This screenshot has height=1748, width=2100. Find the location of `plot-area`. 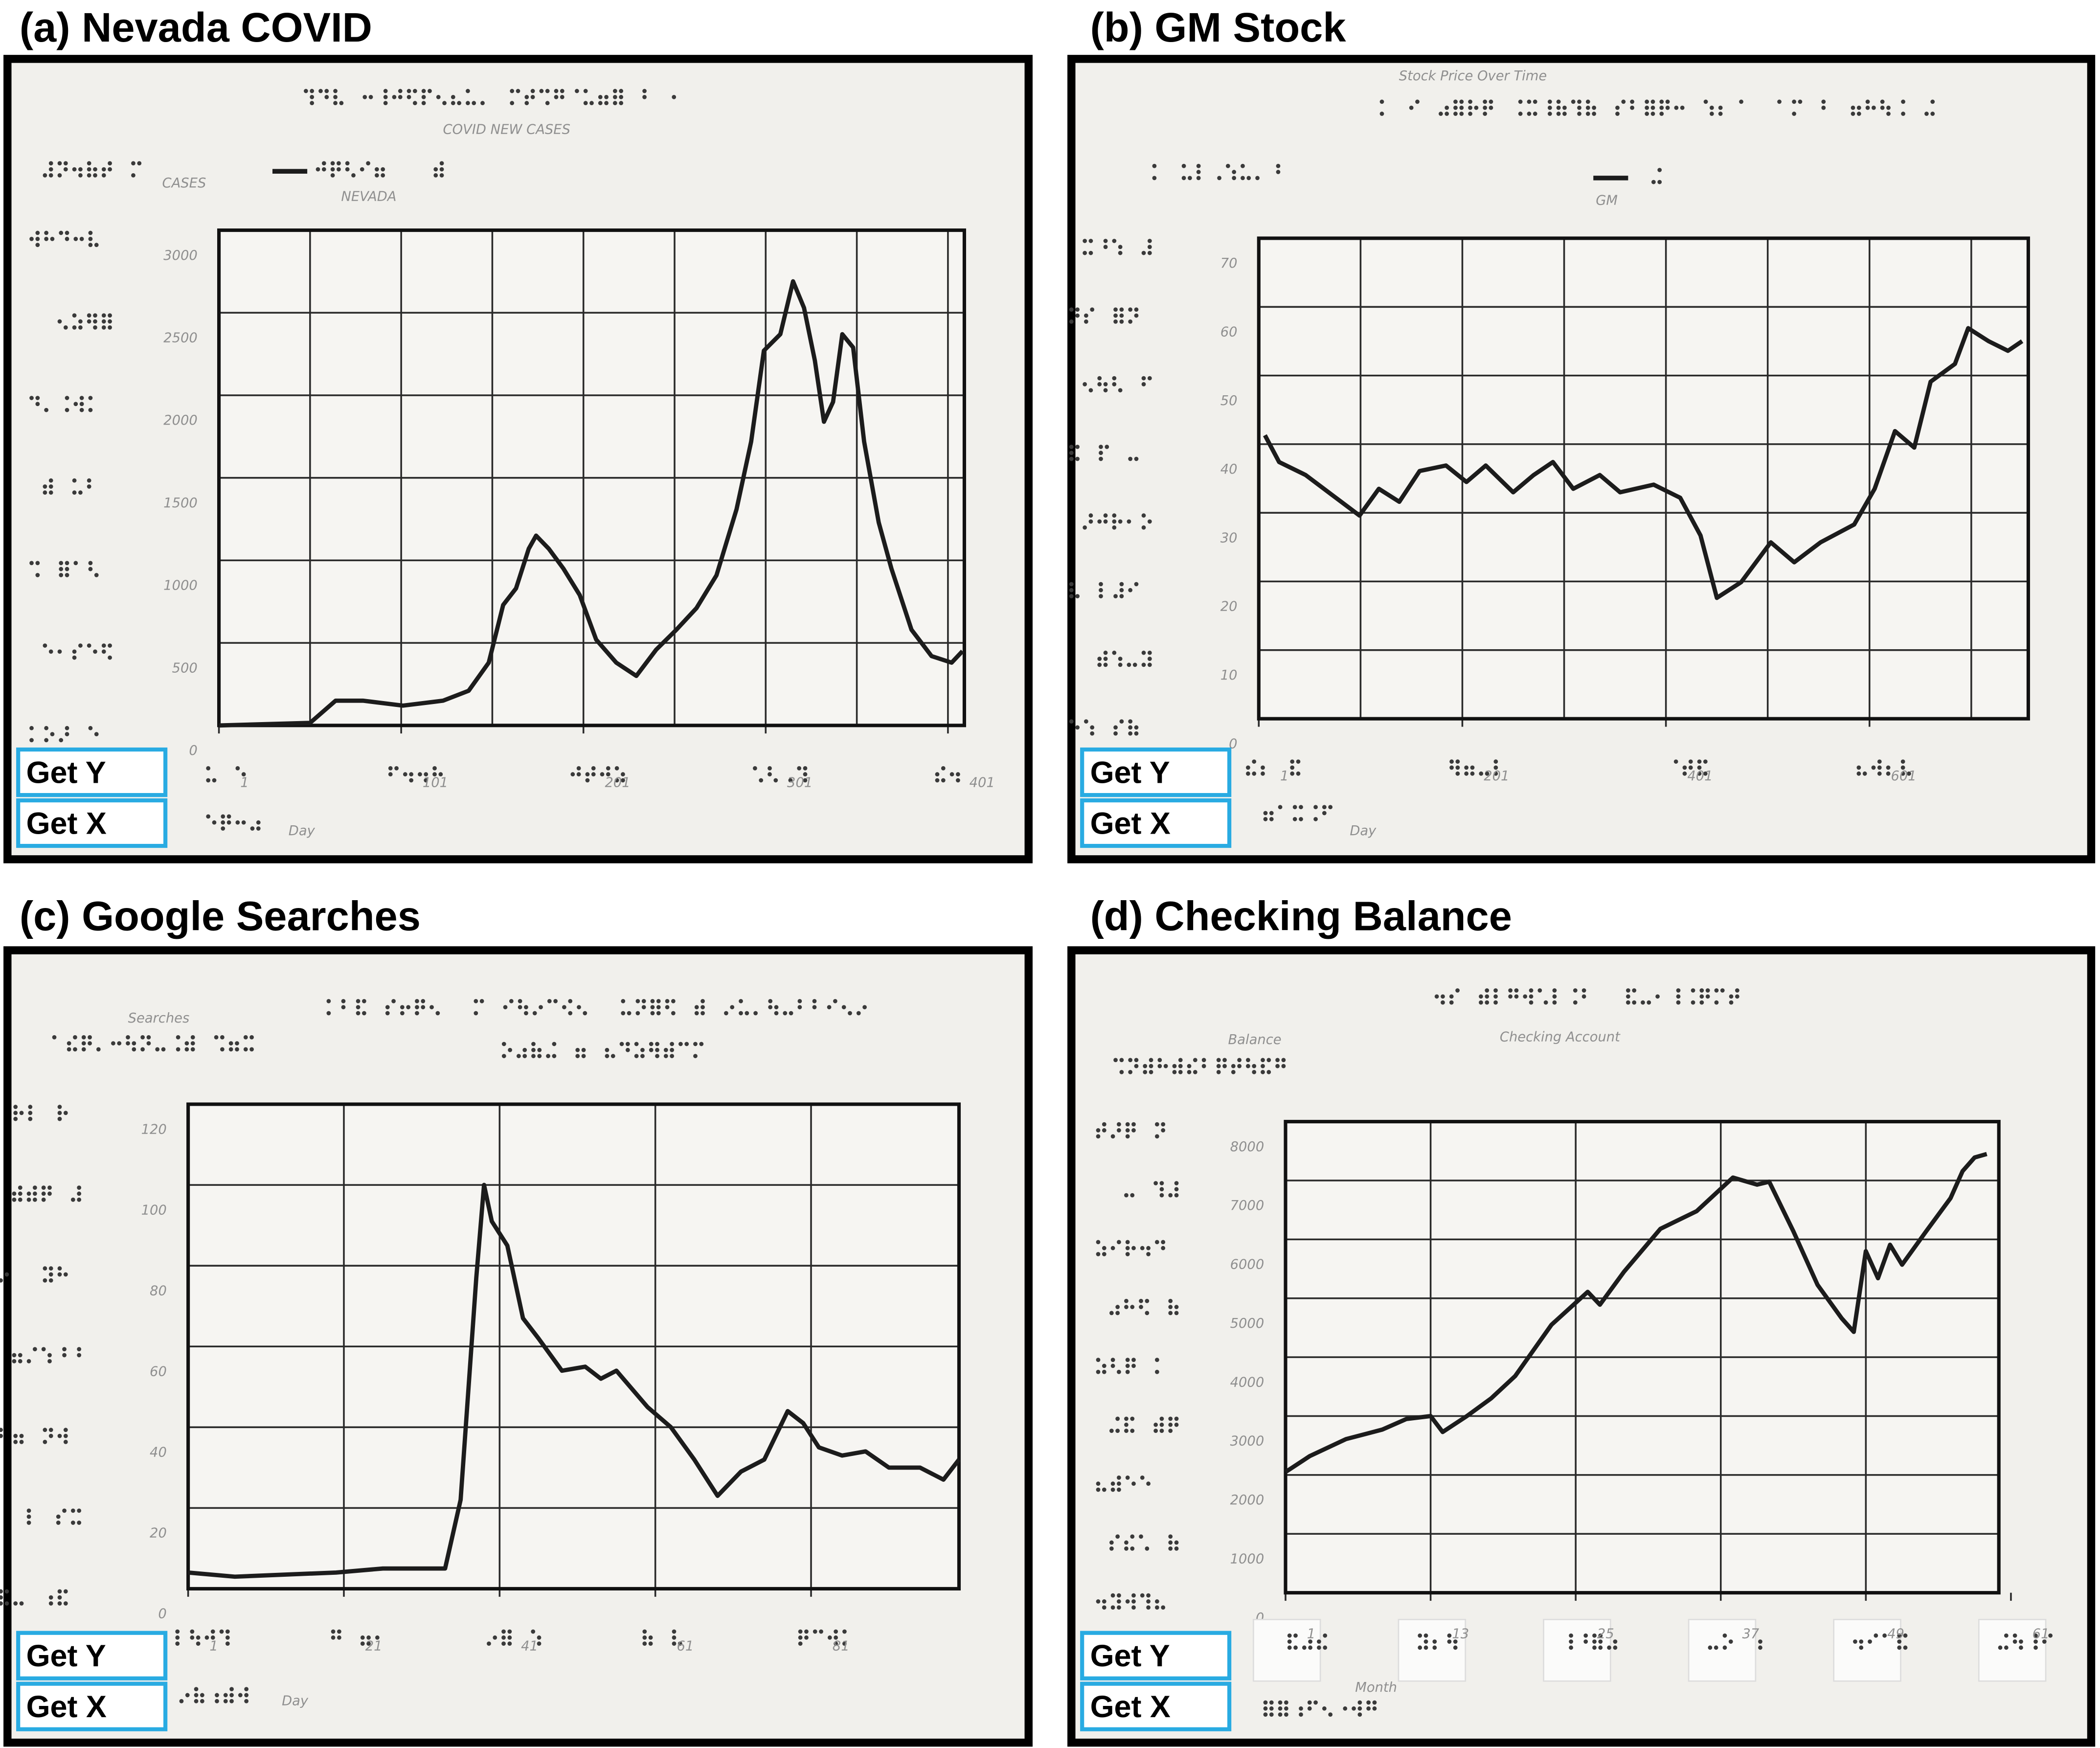

plot-area is located at coordinates (1644, 479).